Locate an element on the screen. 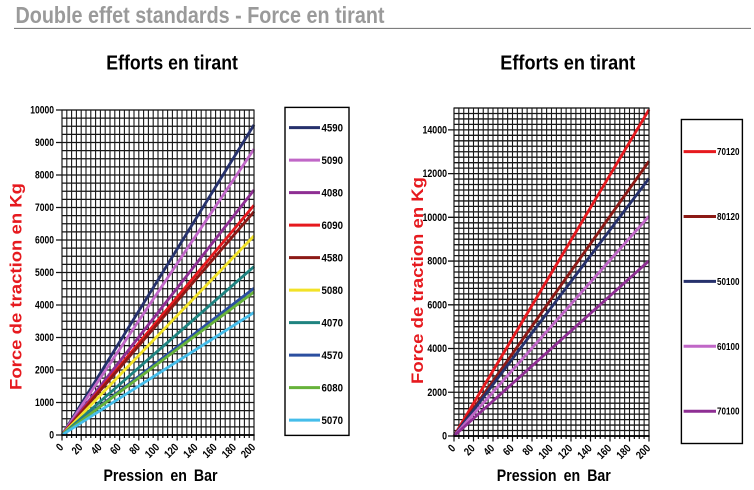 Image resolution: width=754 pixels, height=490 pixels. svg-text: 5000 is located at coordinates (44, 273).